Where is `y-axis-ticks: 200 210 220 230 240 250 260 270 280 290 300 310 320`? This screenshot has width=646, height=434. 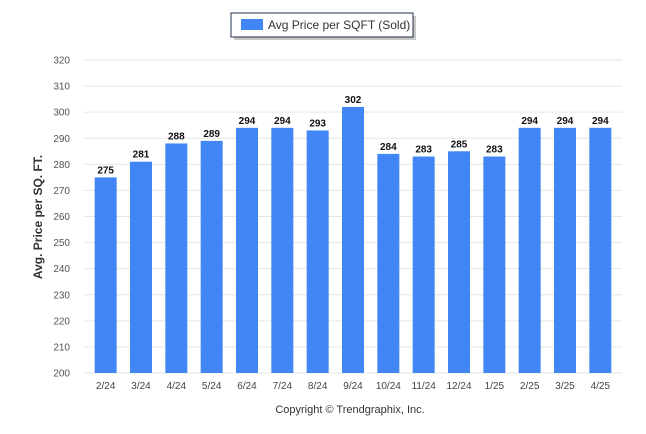 y-axis-ticks: 200 210 220 230 240 250 260 270 280 290 300 310 320 is located at coordinates (61, 218).